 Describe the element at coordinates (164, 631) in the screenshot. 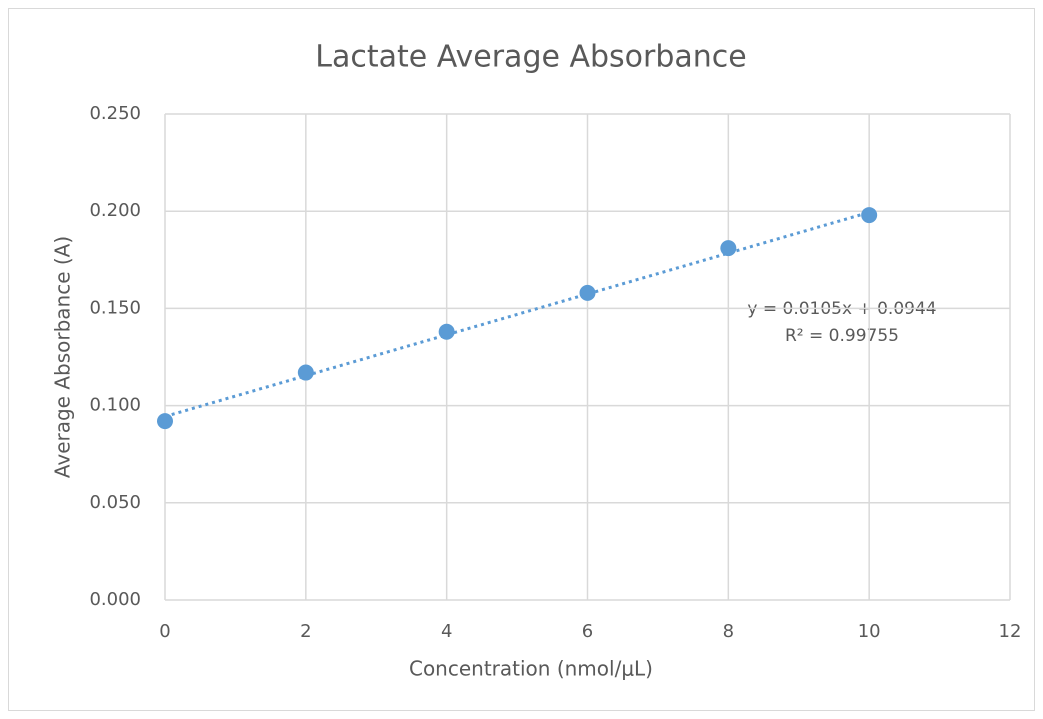

I see `x-tick-label: 0` at that location.